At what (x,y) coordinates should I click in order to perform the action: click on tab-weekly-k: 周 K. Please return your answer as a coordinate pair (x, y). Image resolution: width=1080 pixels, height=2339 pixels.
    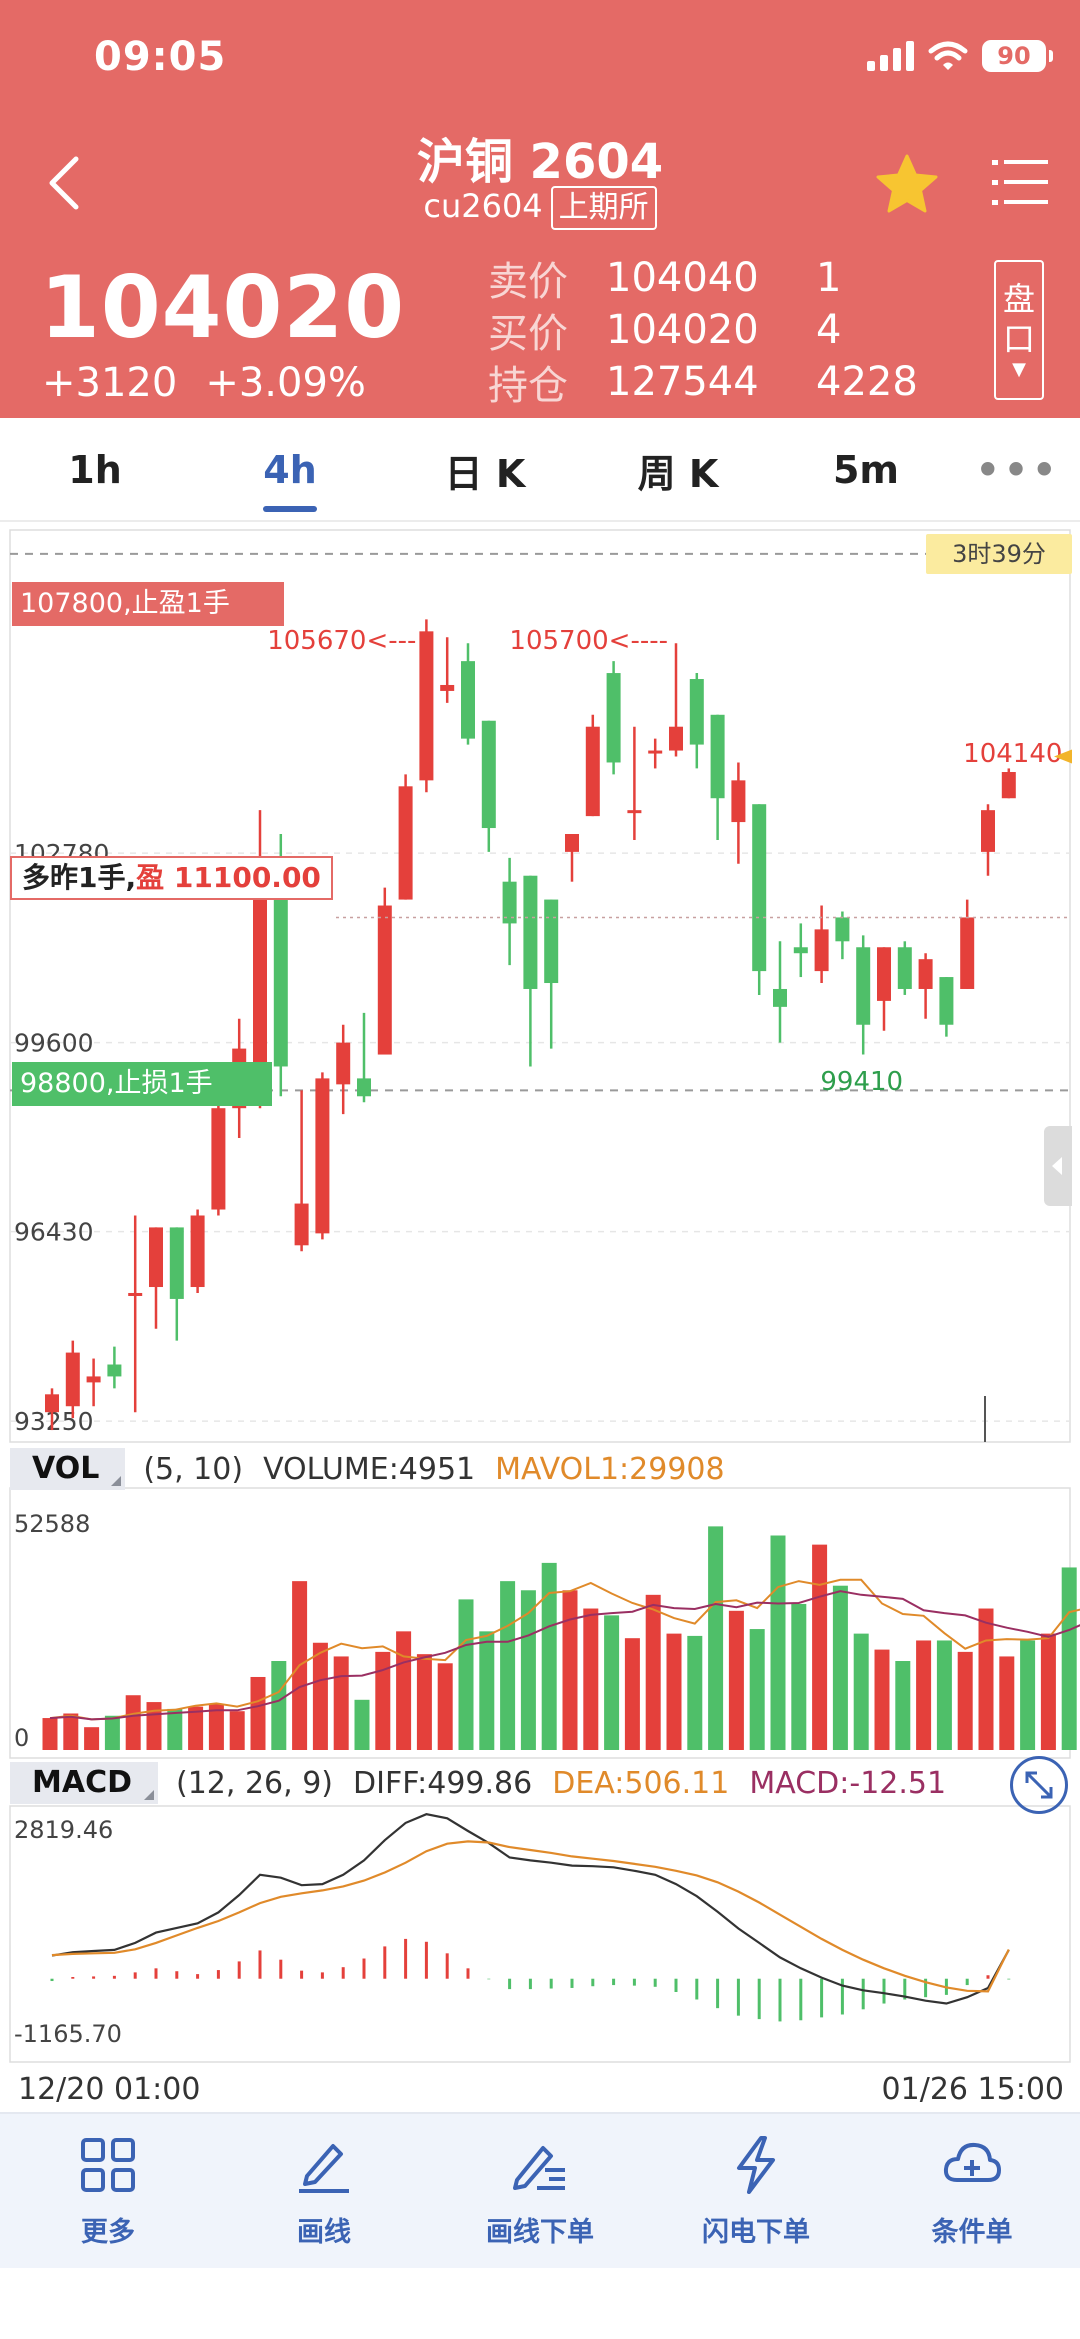
    Looking at the image, I should click on (678, 473).